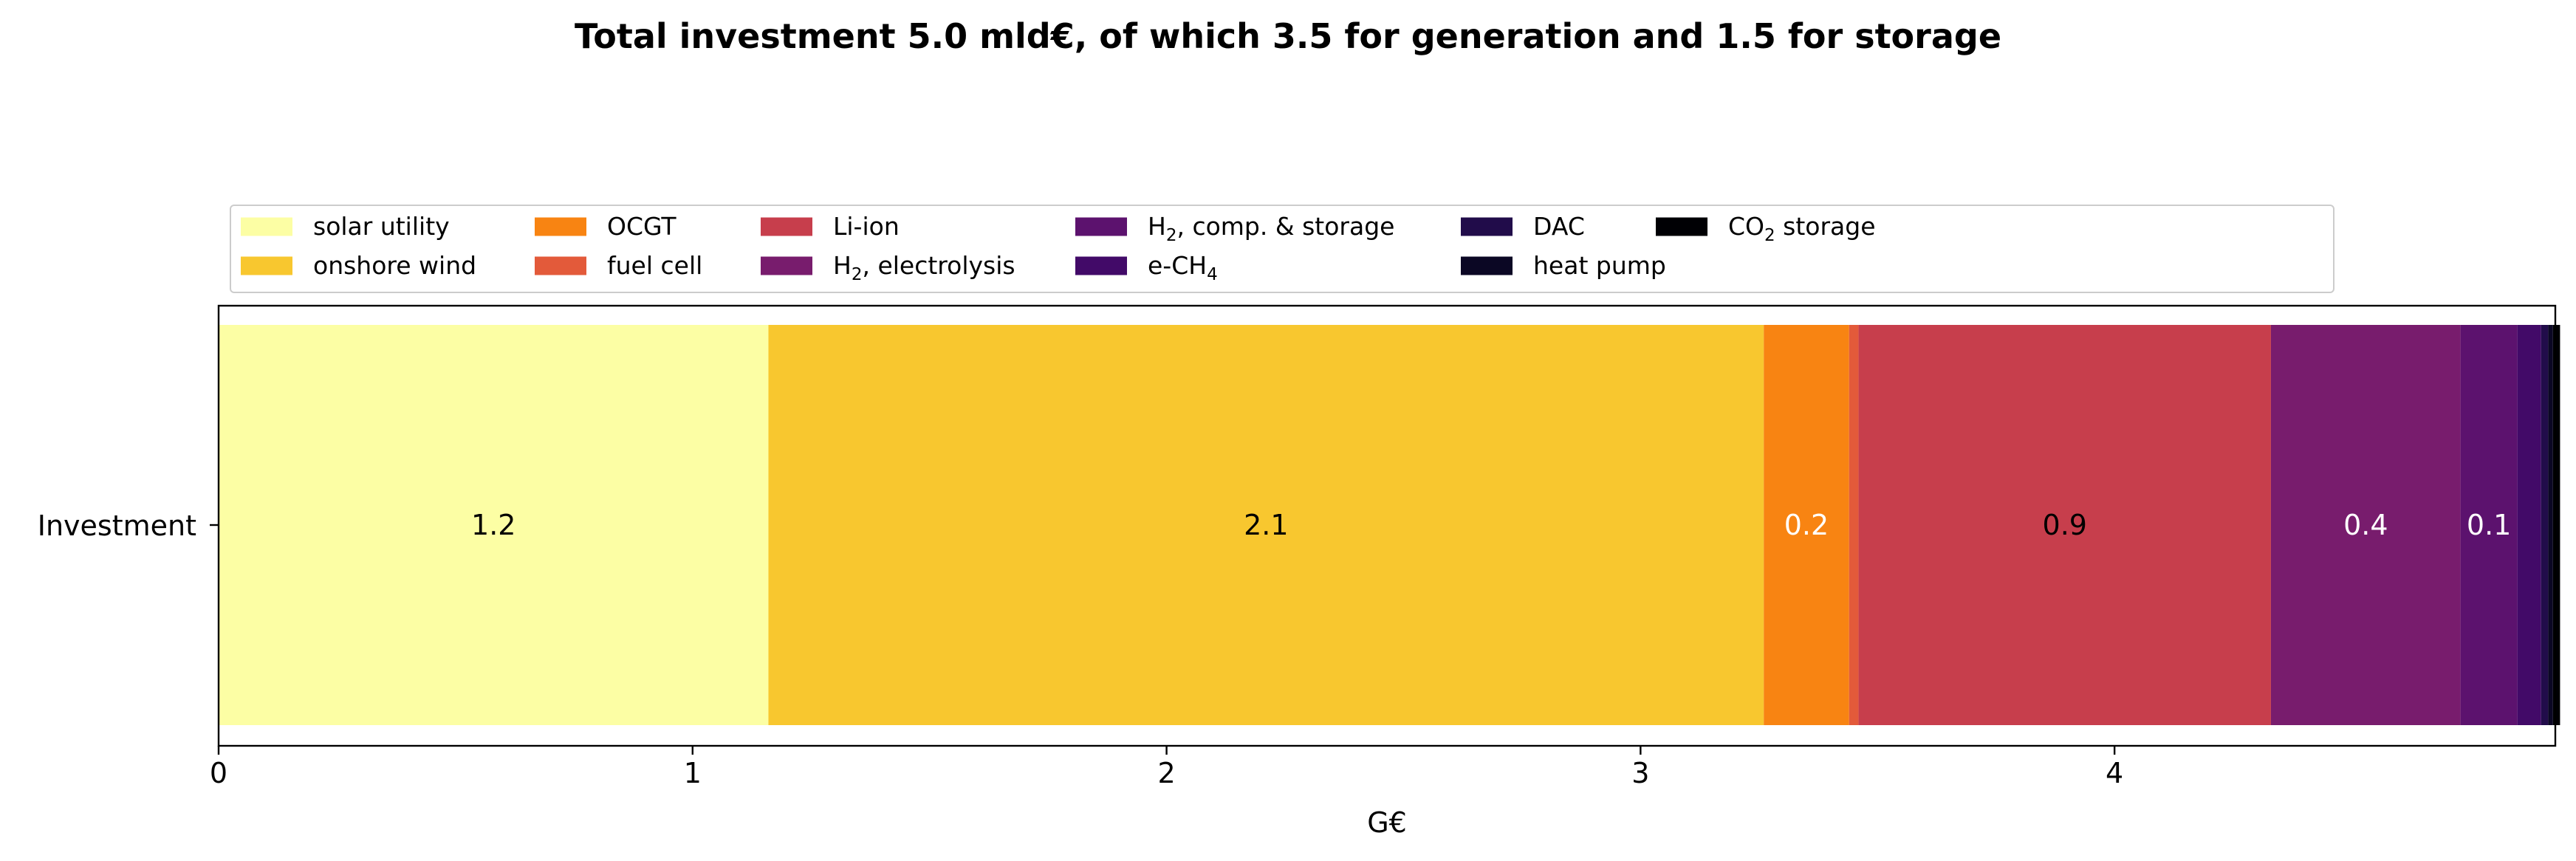 The height and width of the screenshot is (861, 2576). Describe the element at coordinates (1802, 228) in the screenshot. I see `legend-label: CO2 storage` at that location.